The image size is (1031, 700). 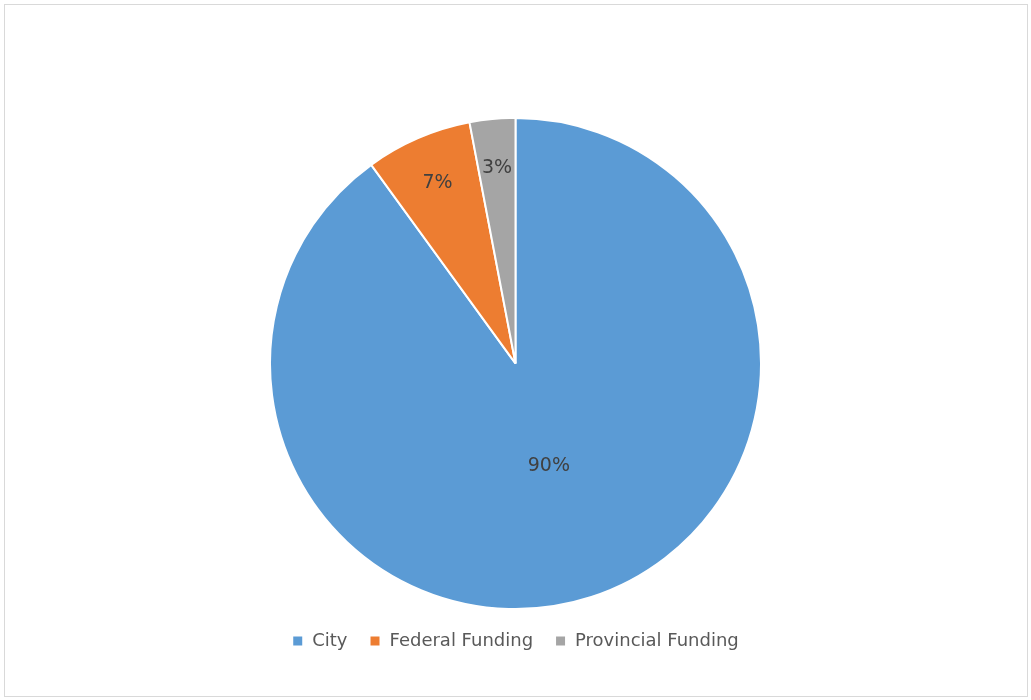 What do you see at coordinates (330, 639) in the screenshot?
I see `legend-label: City` at bounding box center [330, 639].